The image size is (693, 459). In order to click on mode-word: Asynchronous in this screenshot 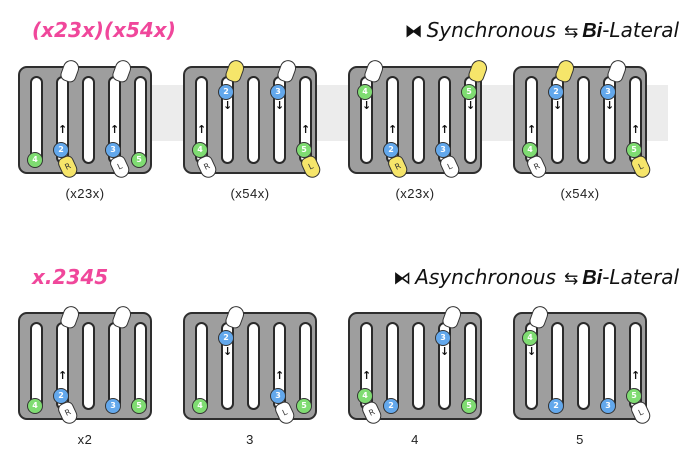, I will do `click(485, 277)`.